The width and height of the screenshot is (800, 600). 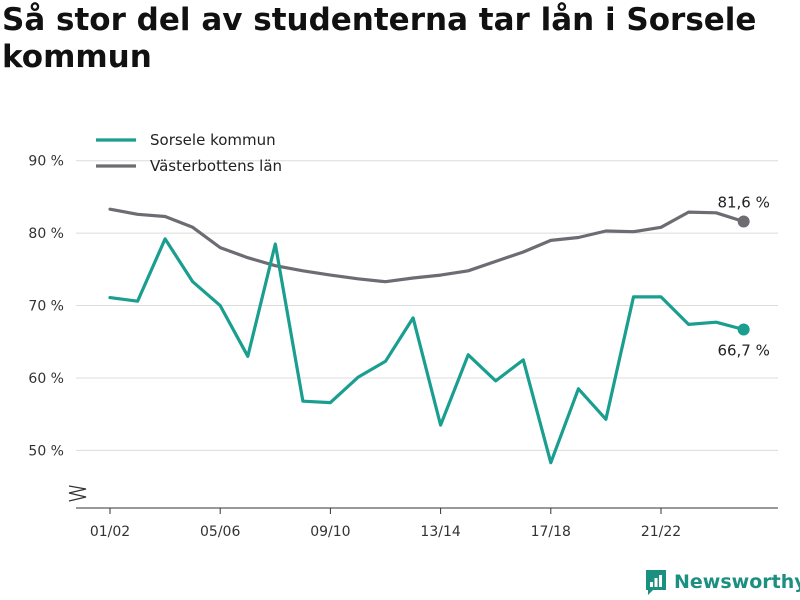 I want to click on brand-logo: Newsworthy, so click(x=722, y=582).